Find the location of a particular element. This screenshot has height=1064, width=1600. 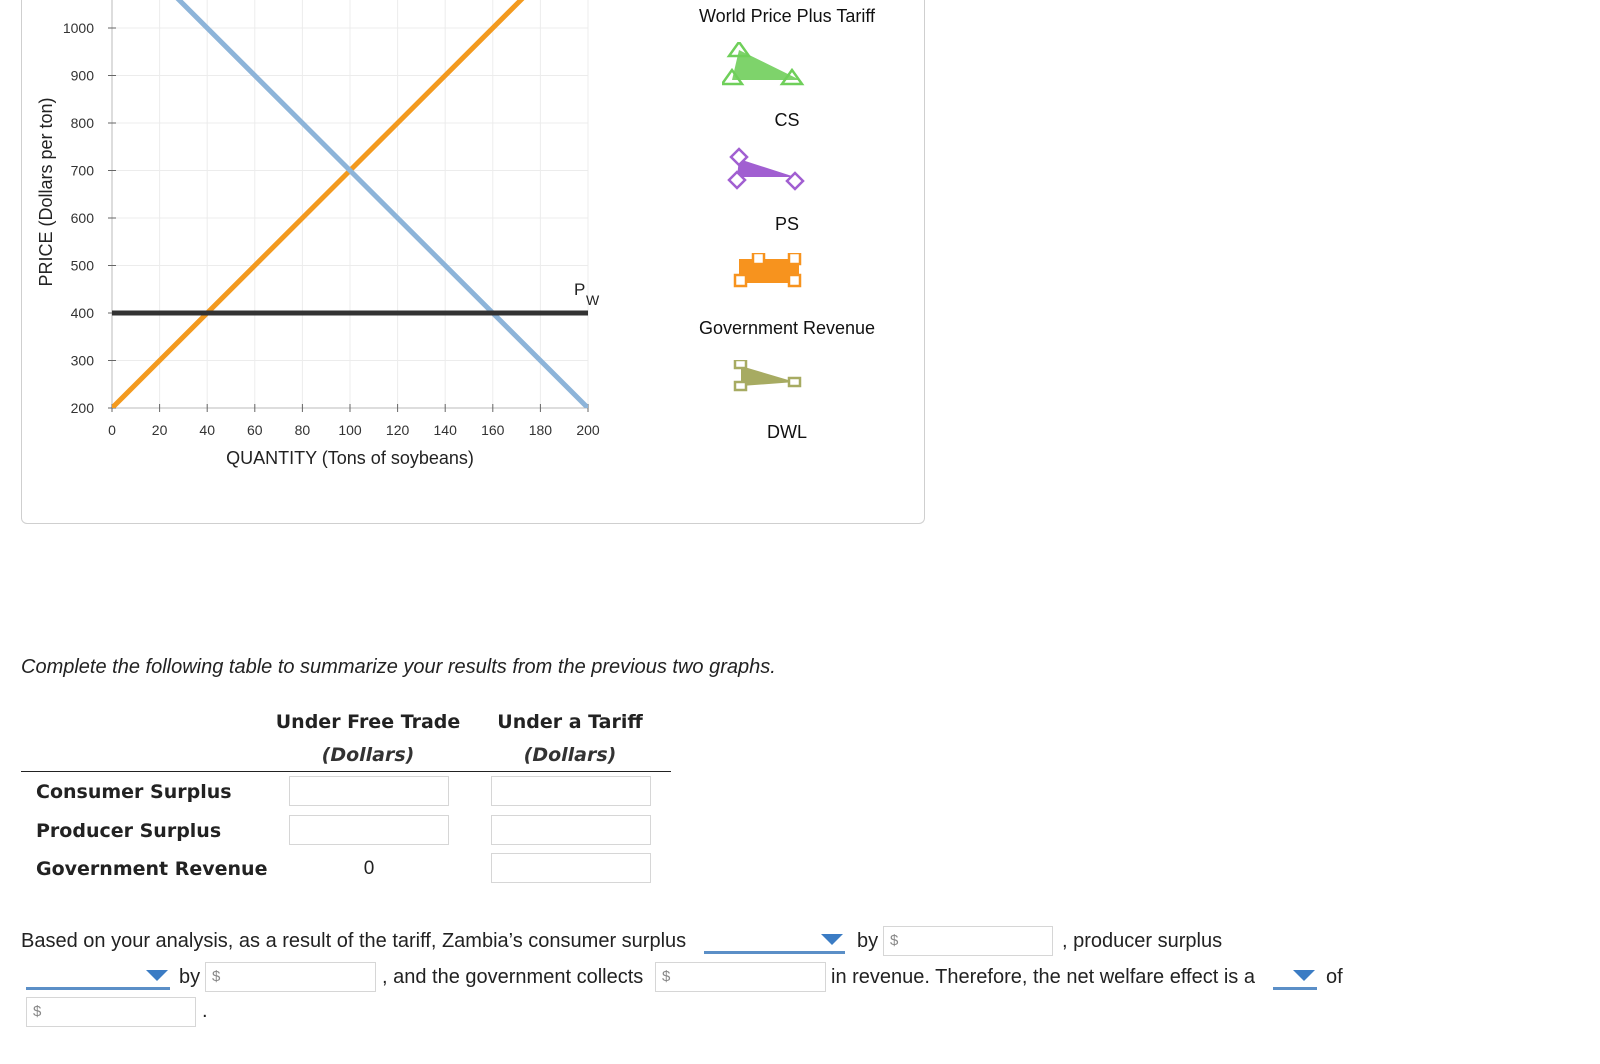

table-header-rule is located at coordinates (346, 771).